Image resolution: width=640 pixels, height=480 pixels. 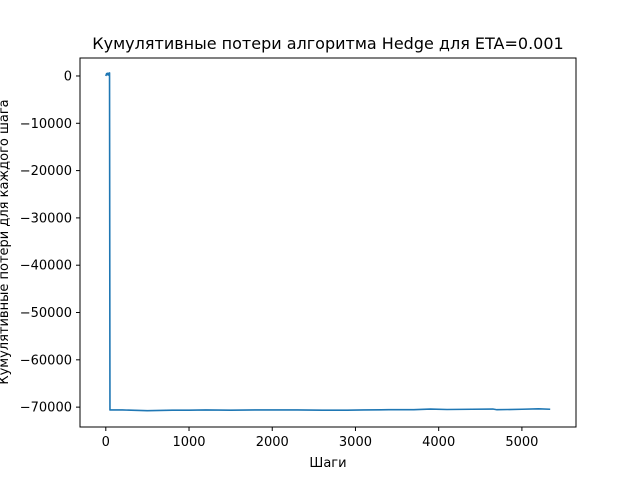 What do you see at coordinates (188, 442) in the screenshot?
I see `x-tick-label: 1000` at bounding box center [188, 442].